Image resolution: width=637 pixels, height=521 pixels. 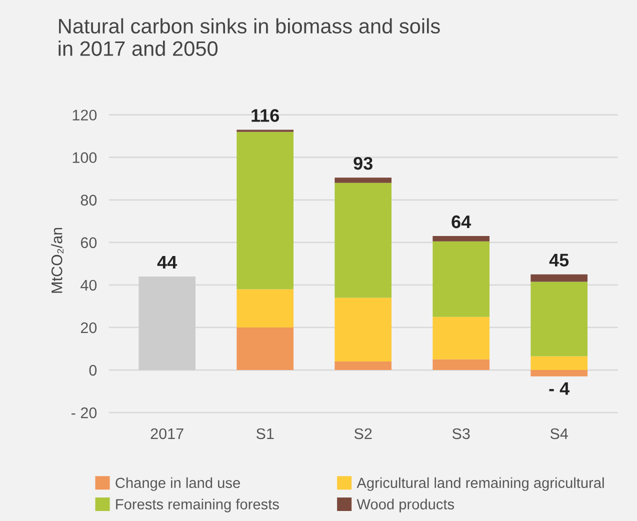 I want to click on legend-label: Change in land use, so click(x=178, y=484).